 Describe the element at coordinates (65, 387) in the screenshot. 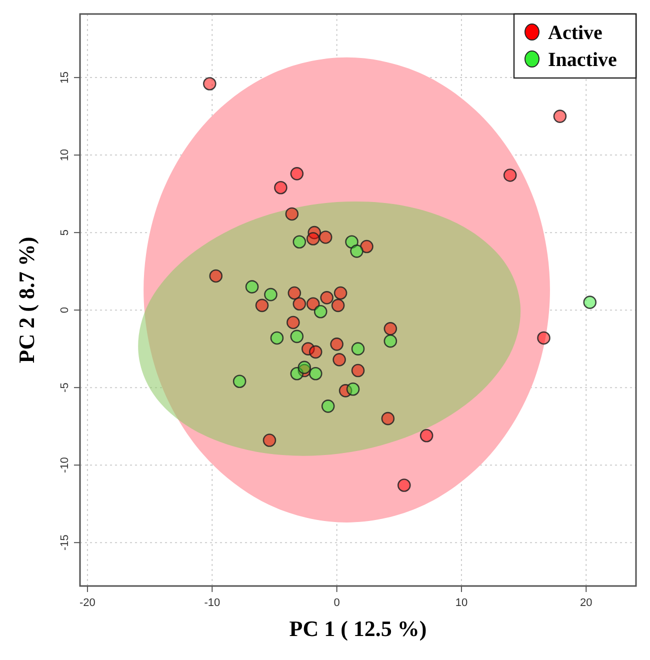

I see `y-tick-label: -5` at that location.